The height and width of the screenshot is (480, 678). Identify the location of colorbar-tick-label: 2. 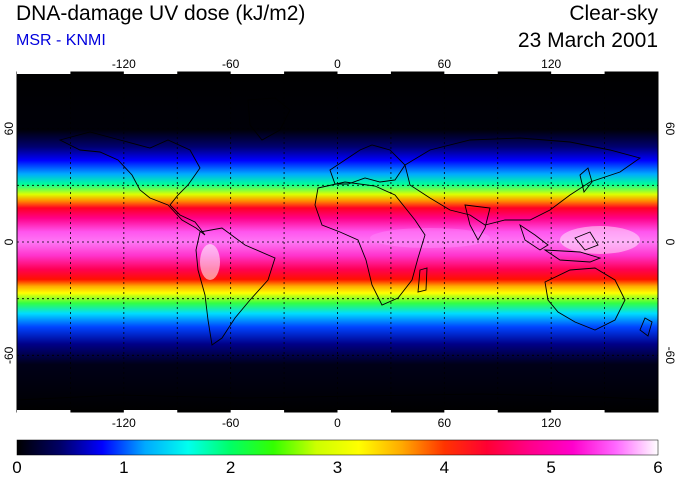
(230, 467).